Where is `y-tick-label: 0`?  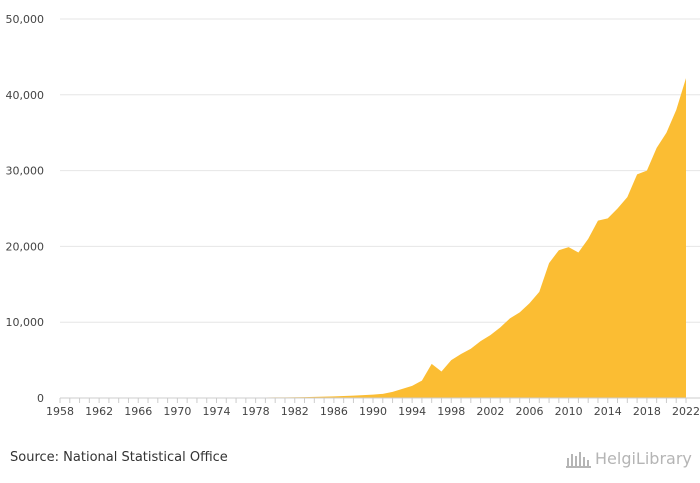 y-tick-label: 0 is located at coordinates (40, 398).